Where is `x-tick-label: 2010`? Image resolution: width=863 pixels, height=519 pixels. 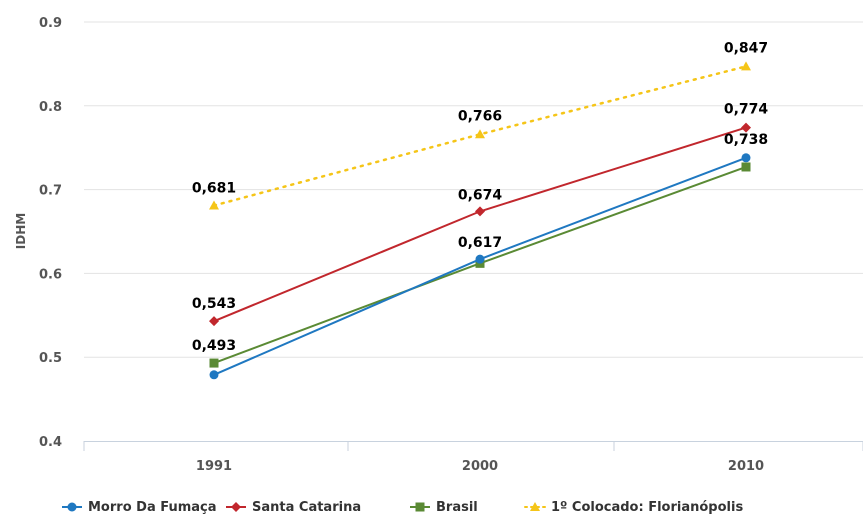 x-tick-label: 2010 is located at coordinates (746, 466).